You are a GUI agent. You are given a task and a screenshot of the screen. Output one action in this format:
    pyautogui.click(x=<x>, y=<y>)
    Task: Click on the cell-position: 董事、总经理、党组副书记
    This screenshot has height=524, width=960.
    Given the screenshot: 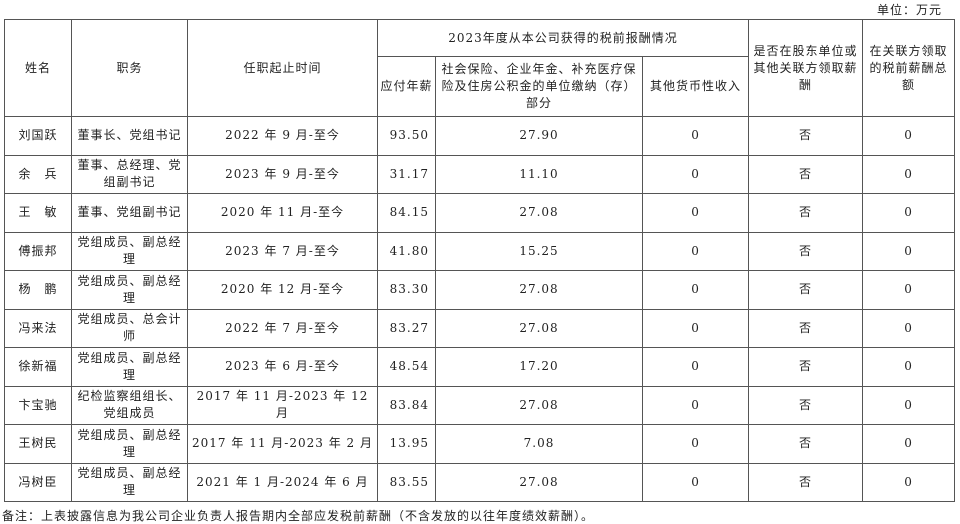 What is the action you would take?
    pyautogui.click(x=129, y=174)
    